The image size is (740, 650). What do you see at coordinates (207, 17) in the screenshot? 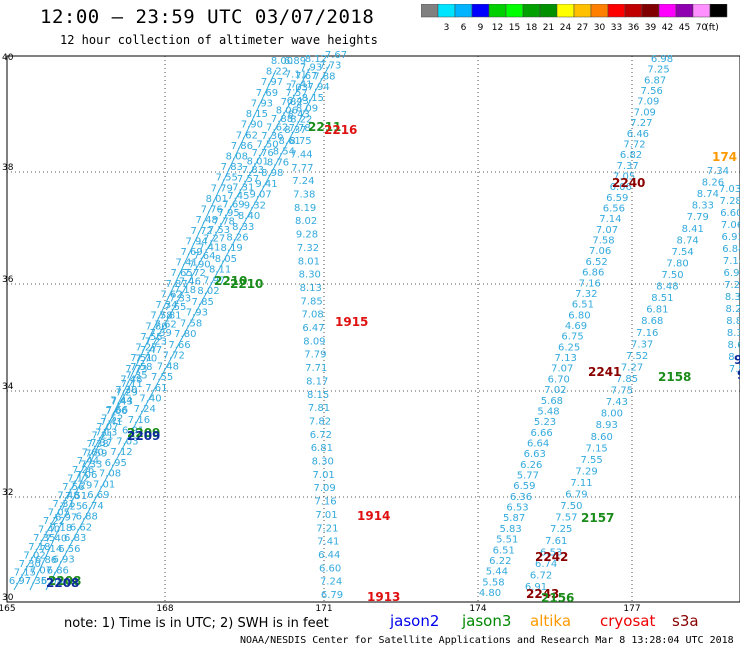
I see `page-title: 12:00 – 23:59 UTC 03/07/2018` at bounding box center [207, 17].